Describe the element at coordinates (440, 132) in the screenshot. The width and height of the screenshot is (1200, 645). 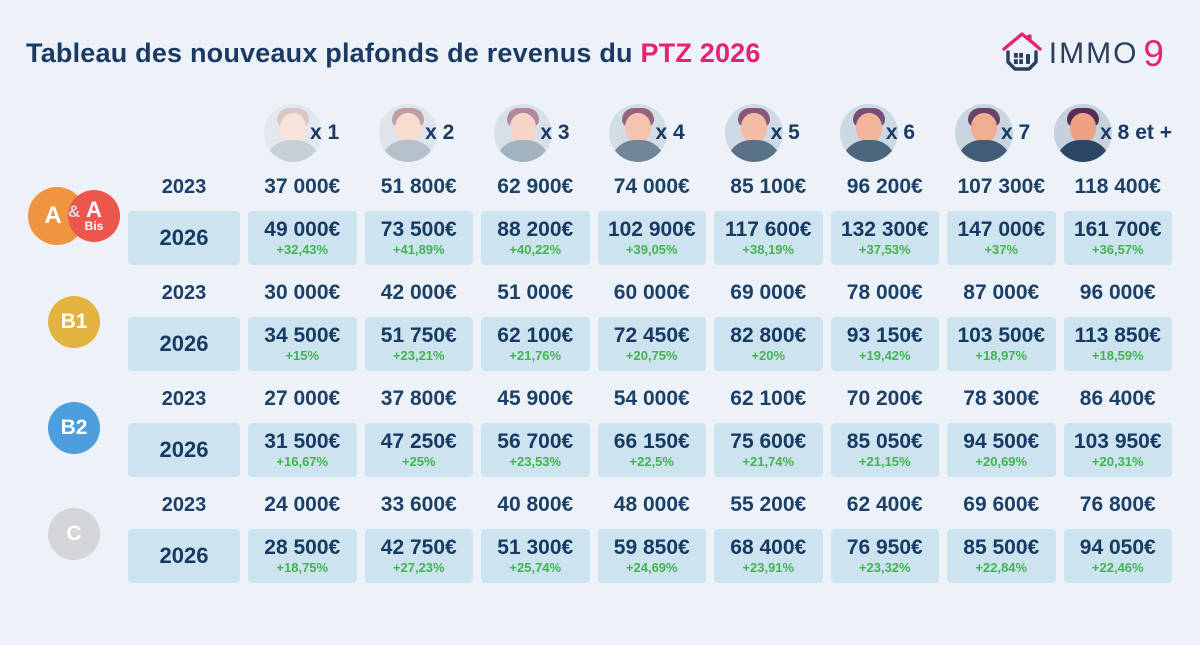
I see `col-label: x 2` at that location.